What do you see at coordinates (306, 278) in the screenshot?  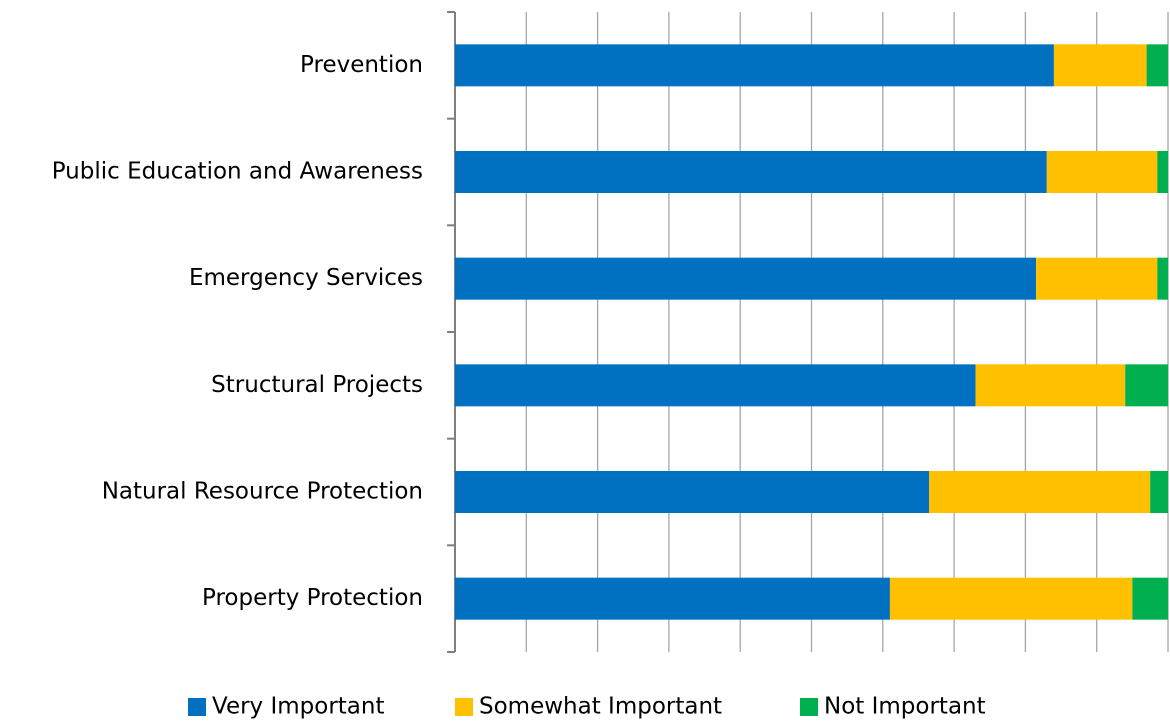 I see `y-tick-label: Emergency Services` at bounding box center [306, 278].